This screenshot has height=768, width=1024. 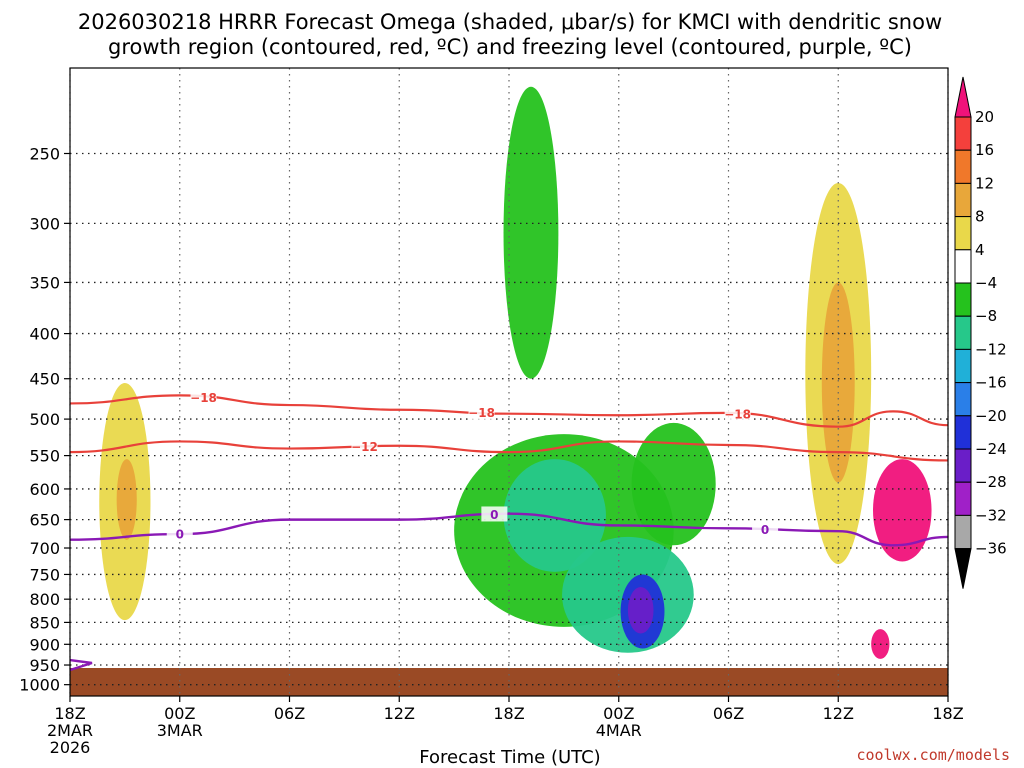 I want to click on colorbar-tick-label: 8, so click(x=980, y=217).